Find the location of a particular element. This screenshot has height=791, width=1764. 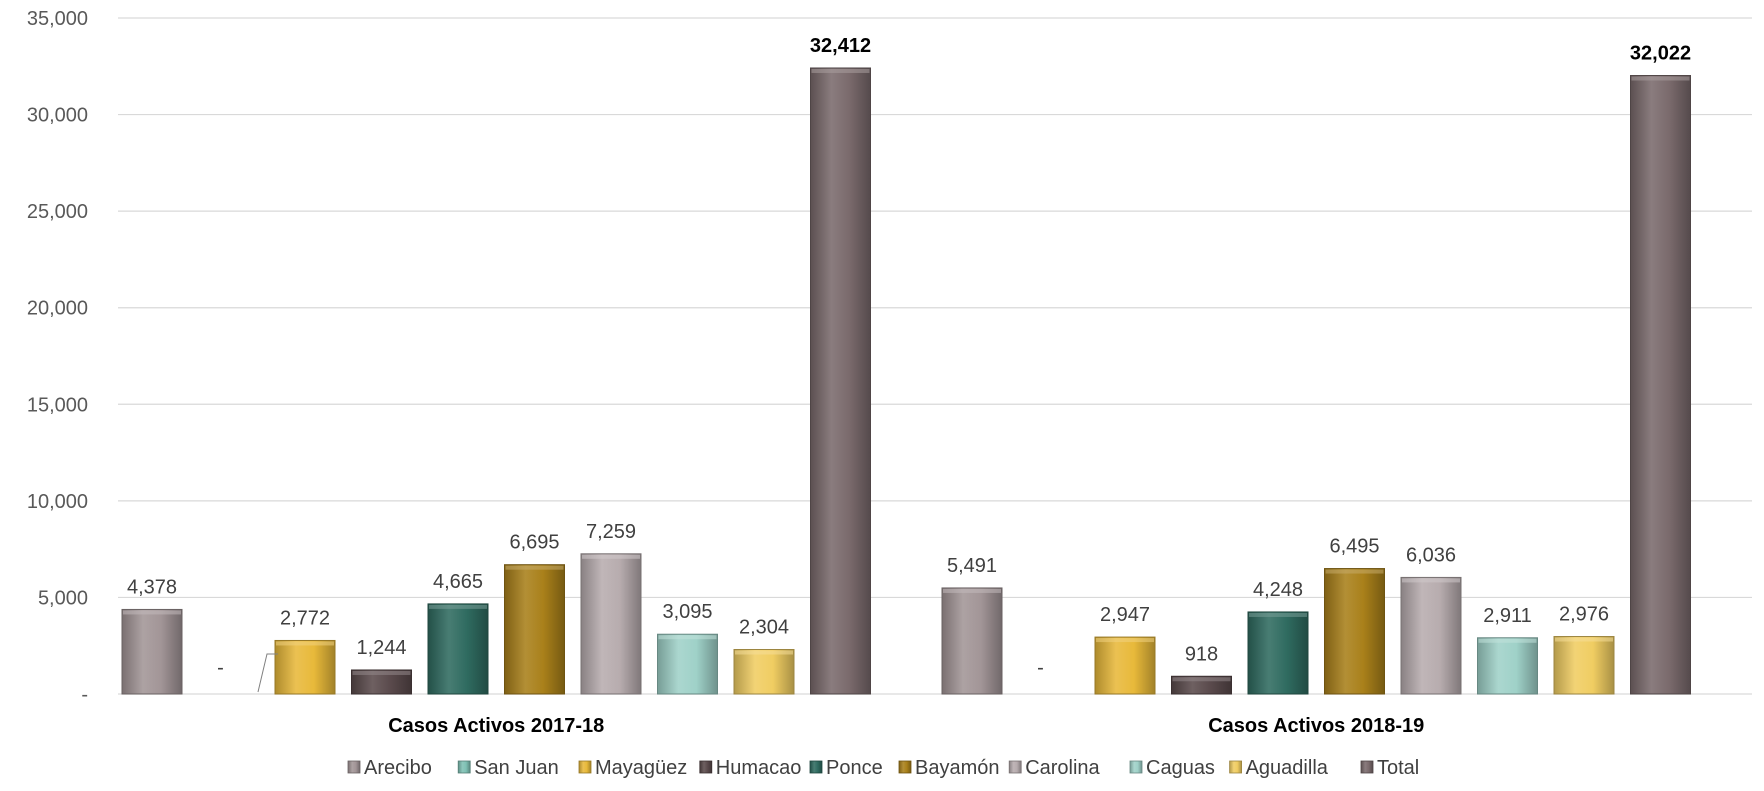

y-tick-label: 5,000 is located at coordinates (63, 598).